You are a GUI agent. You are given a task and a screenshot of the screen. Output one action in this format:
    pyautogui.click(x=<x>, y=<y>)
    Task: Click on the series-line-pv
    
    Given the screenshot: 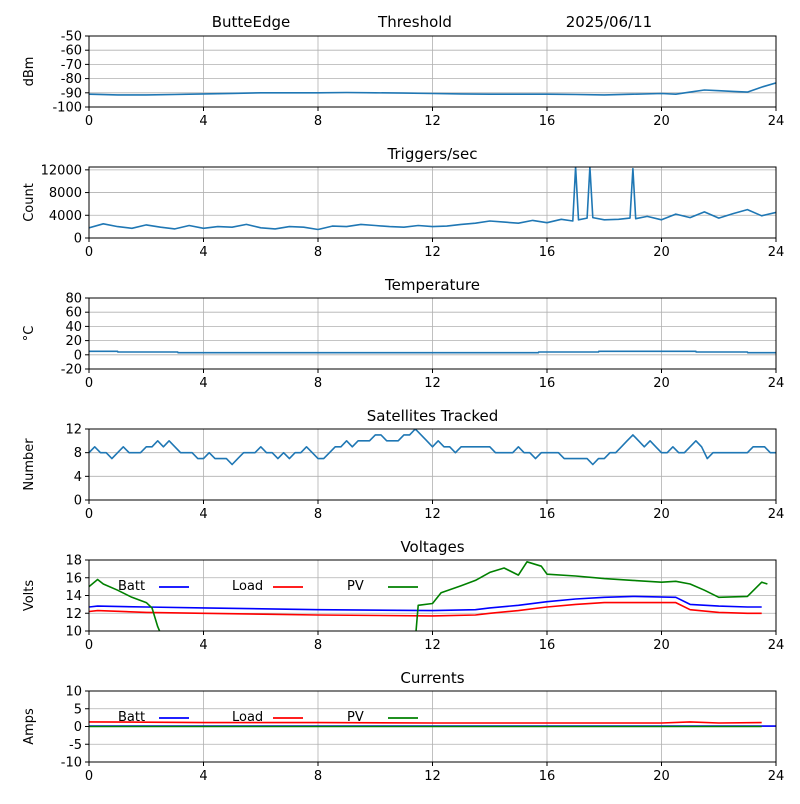 What is the action you would take?
    pyautogui.click(x=428, y=595)
    